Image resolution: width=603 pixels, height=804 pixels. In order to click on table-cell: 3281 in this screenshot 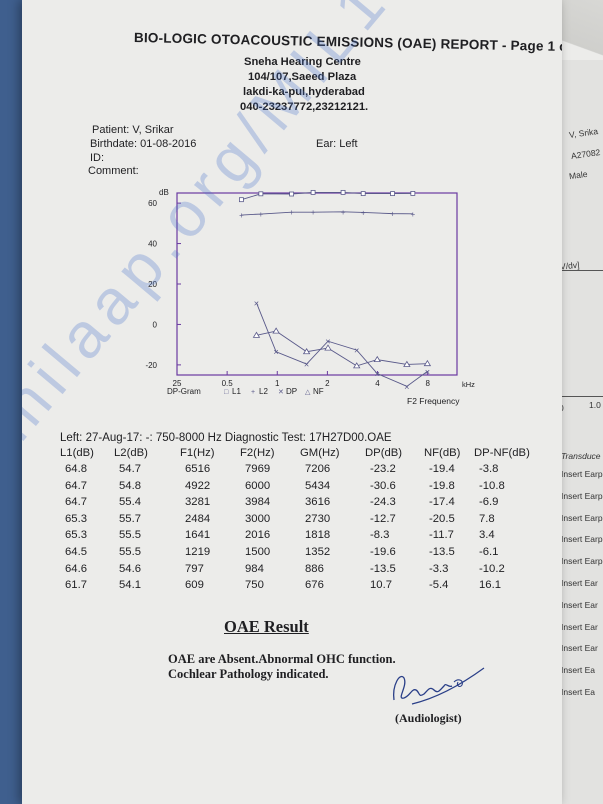, I will do `click(198, 502)`.